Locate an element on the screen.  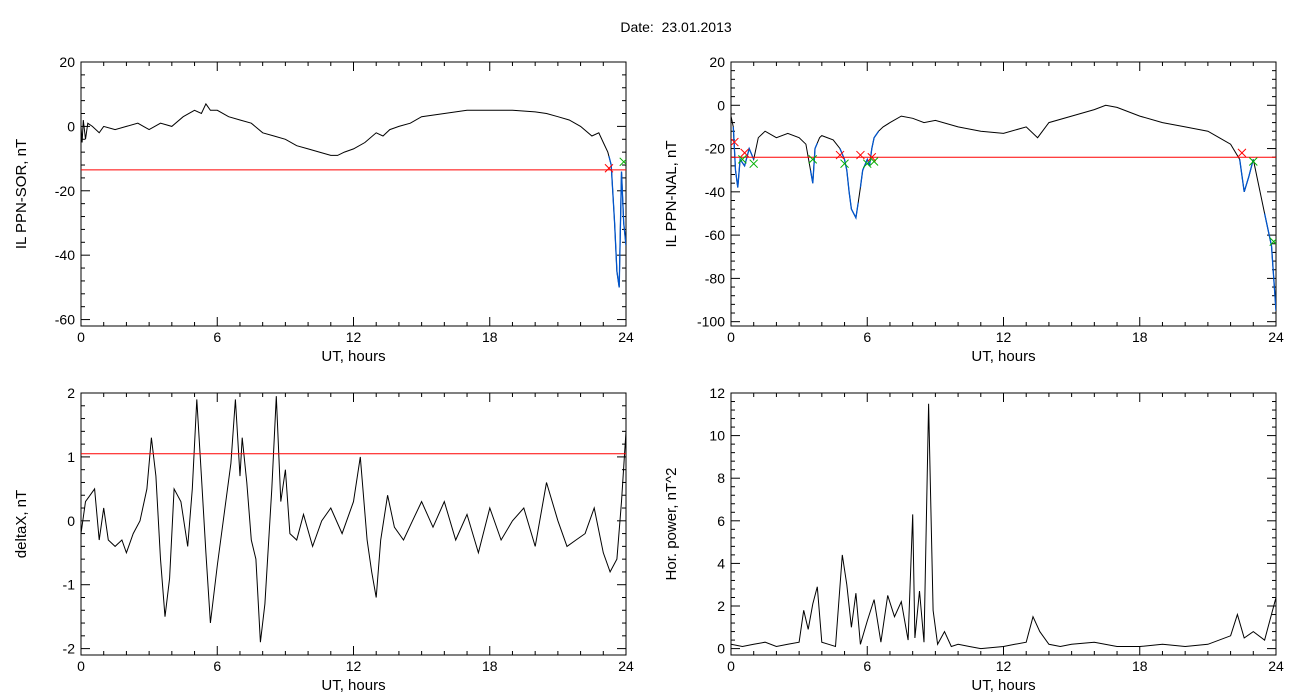
y-axis-title: deltaX, nT is located at coordinates (21, 524).